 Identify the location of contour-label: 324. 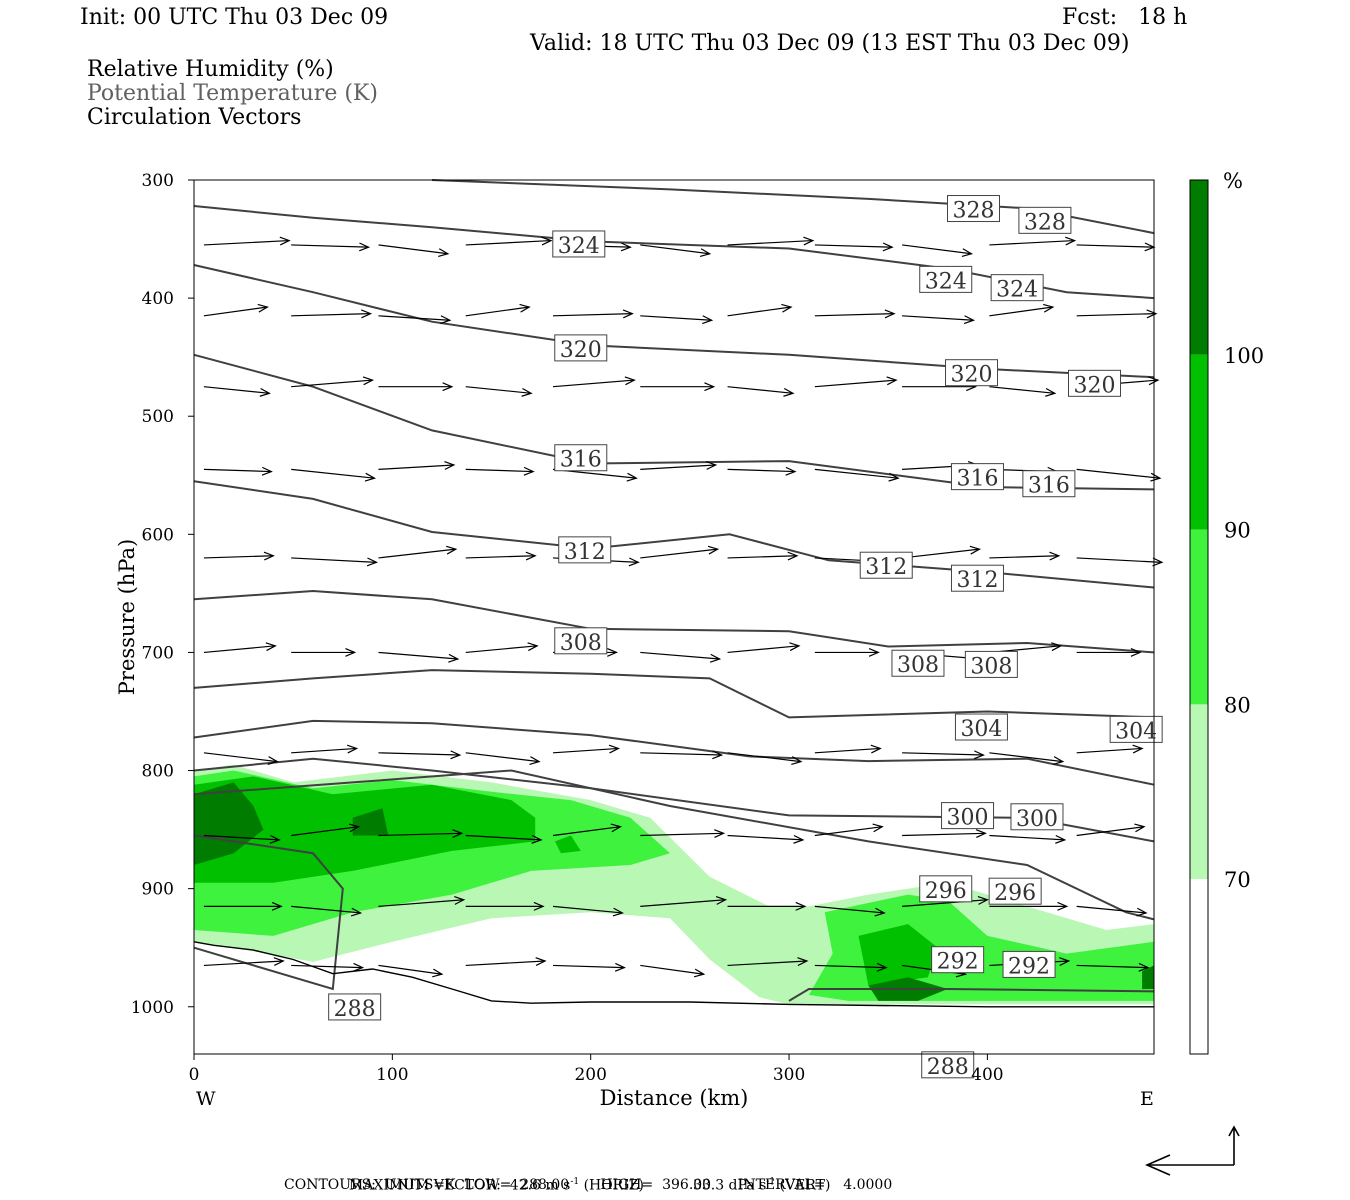
(1017, 290).